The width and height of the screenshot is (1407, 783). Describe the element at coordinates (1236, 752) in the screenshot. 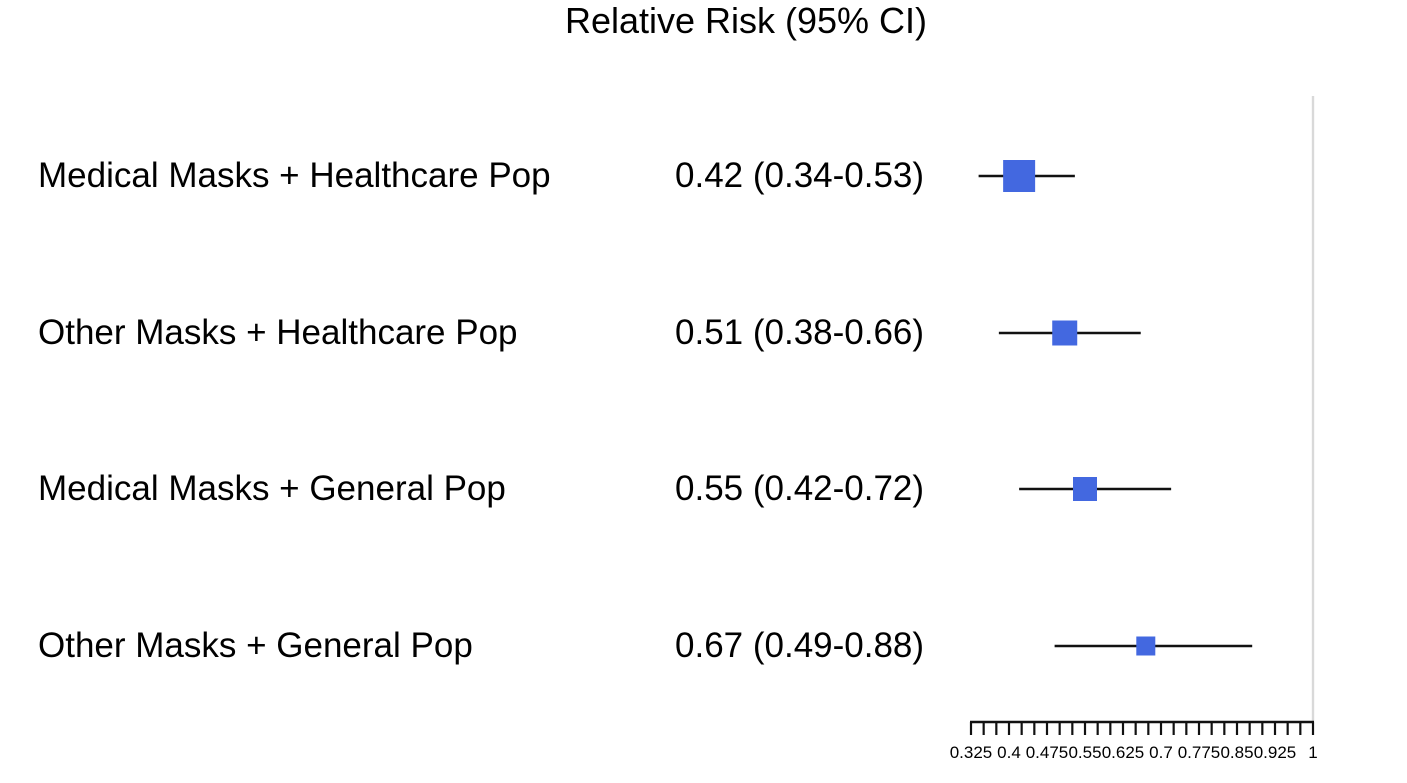

I see `axis-tick-label: 0.85` at that location.